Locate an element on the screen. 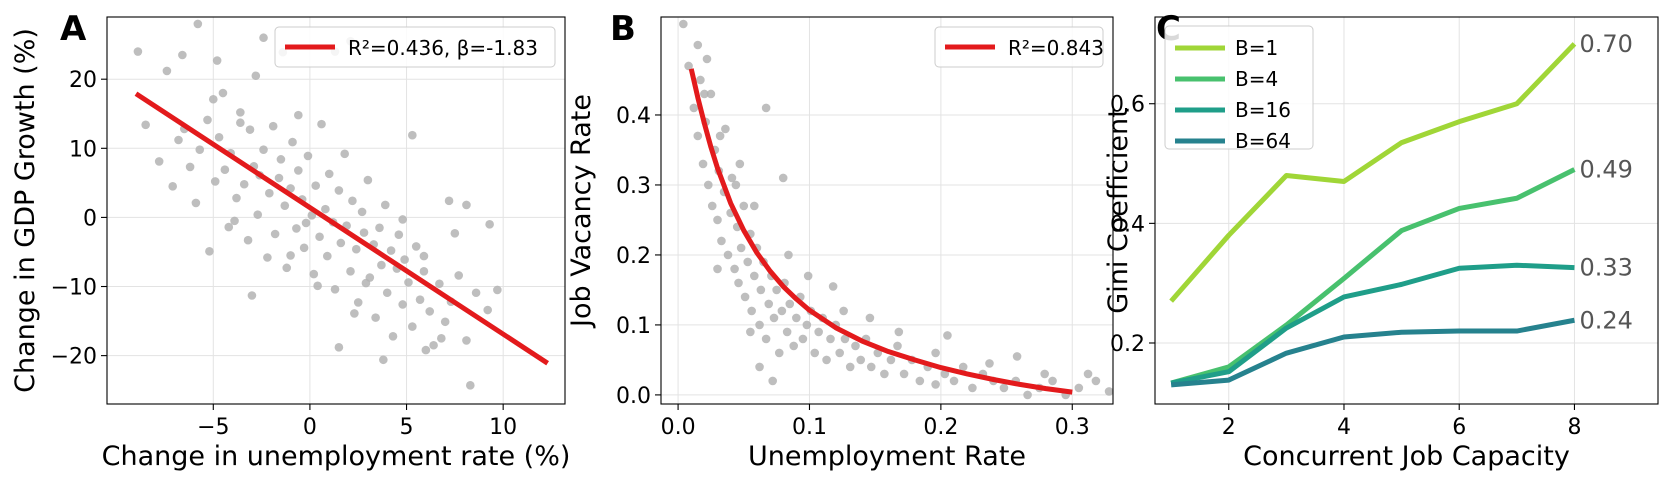 The width and height of the screenshot is (1666, 479). y-tick-label: 0.6 is located at coordinates (1127, 105).